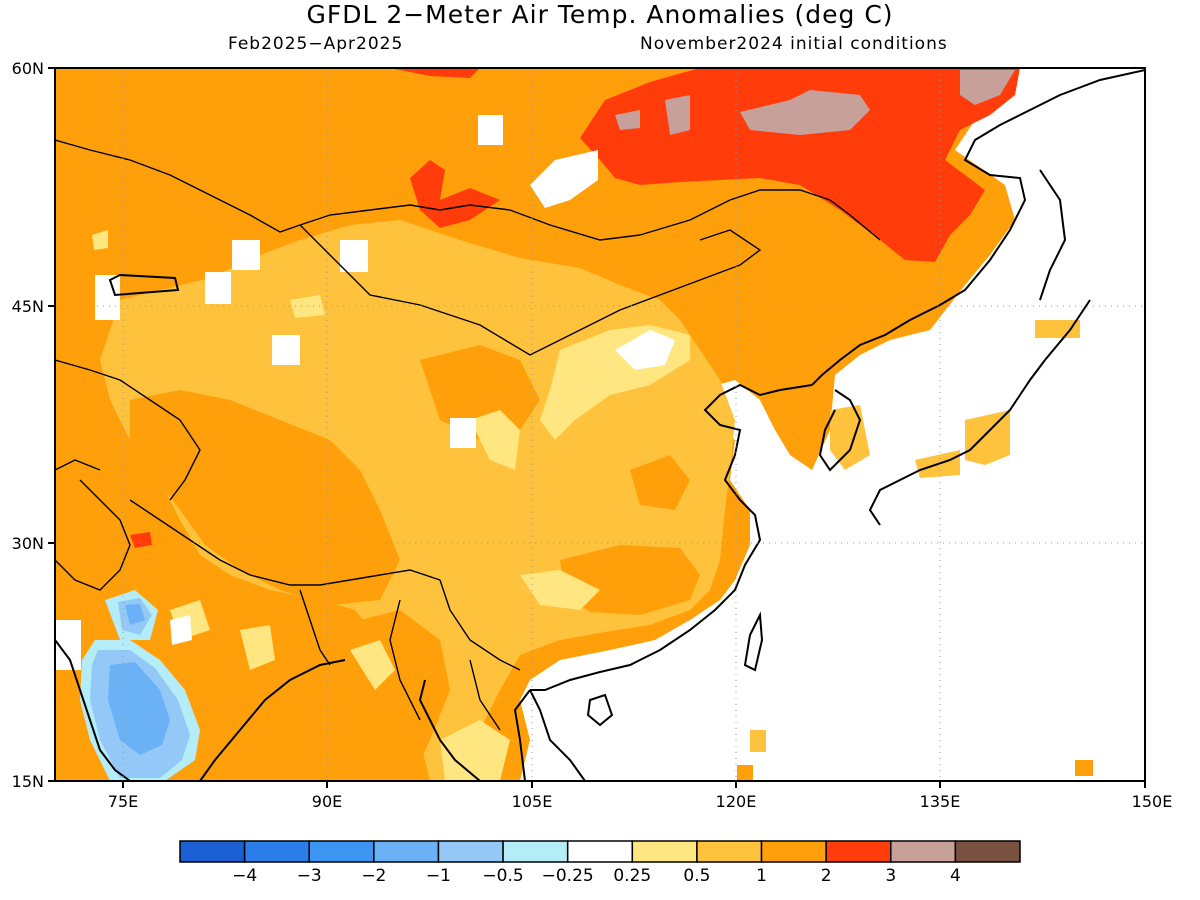  I want to click on x-tick-label: 135E, so click(940, 801).